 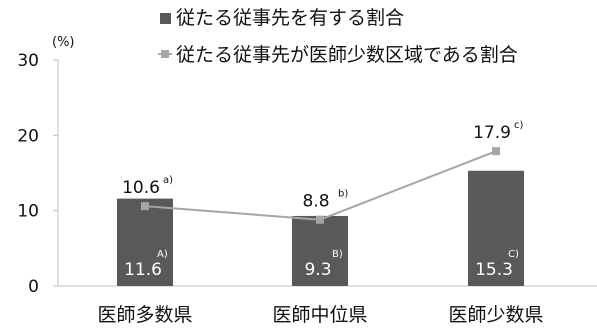 I want to click on x-category-label: 医師少数県, so click(x=495, y=315).